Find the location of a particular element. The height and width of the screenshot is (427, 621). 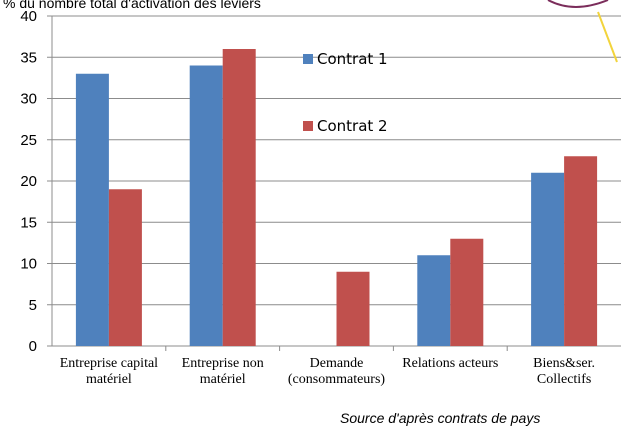

legend-item: Contrat 2 is located at coordinates (345, 126).